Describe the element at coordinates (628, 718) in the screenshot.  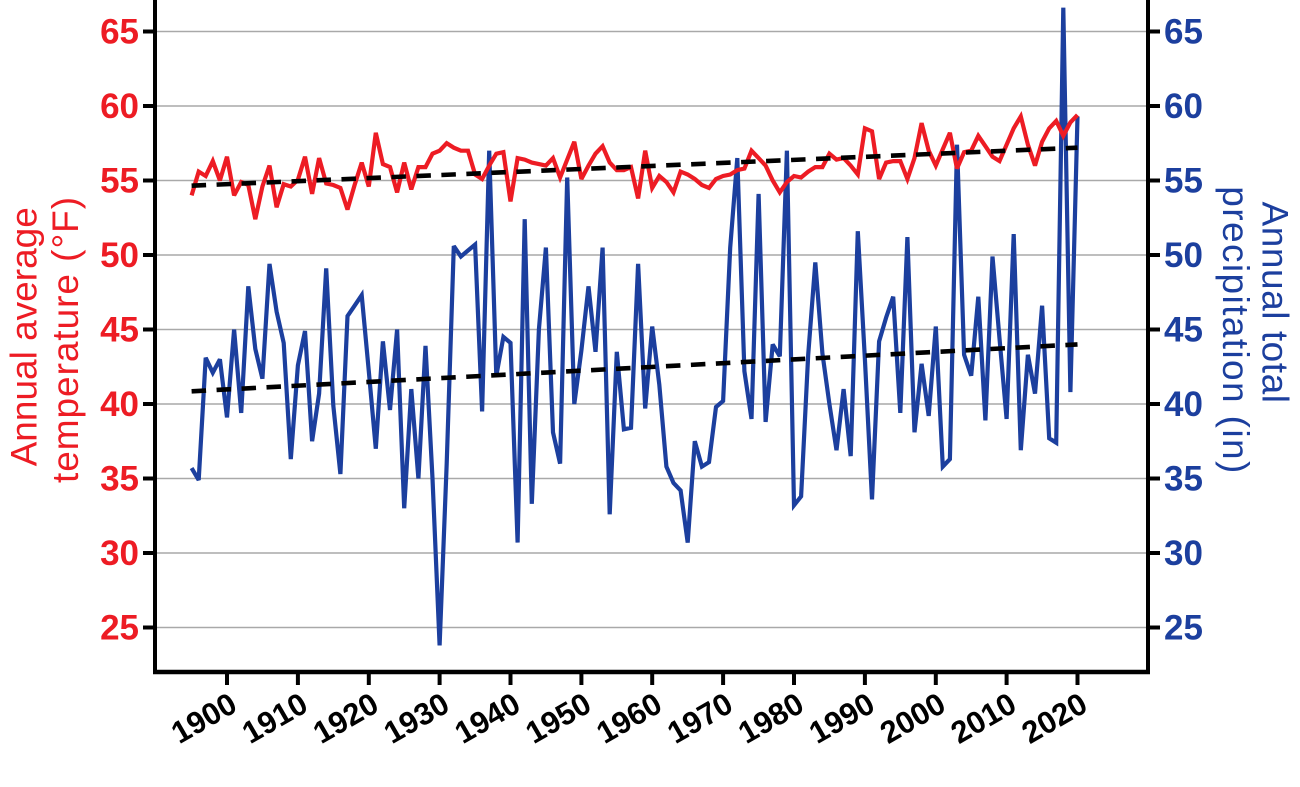
I see `svg-text: 1960` at that location.